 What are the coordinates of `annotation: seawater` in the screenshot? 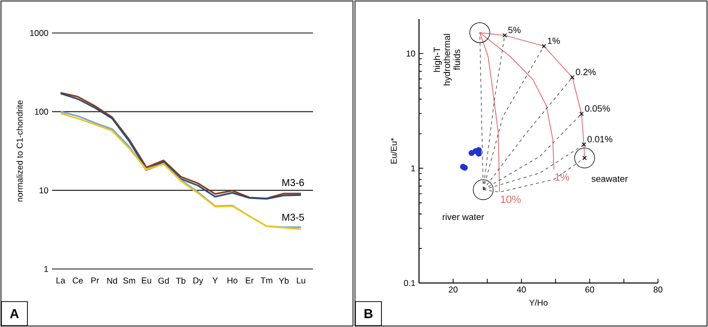 It's located at (610, 179).